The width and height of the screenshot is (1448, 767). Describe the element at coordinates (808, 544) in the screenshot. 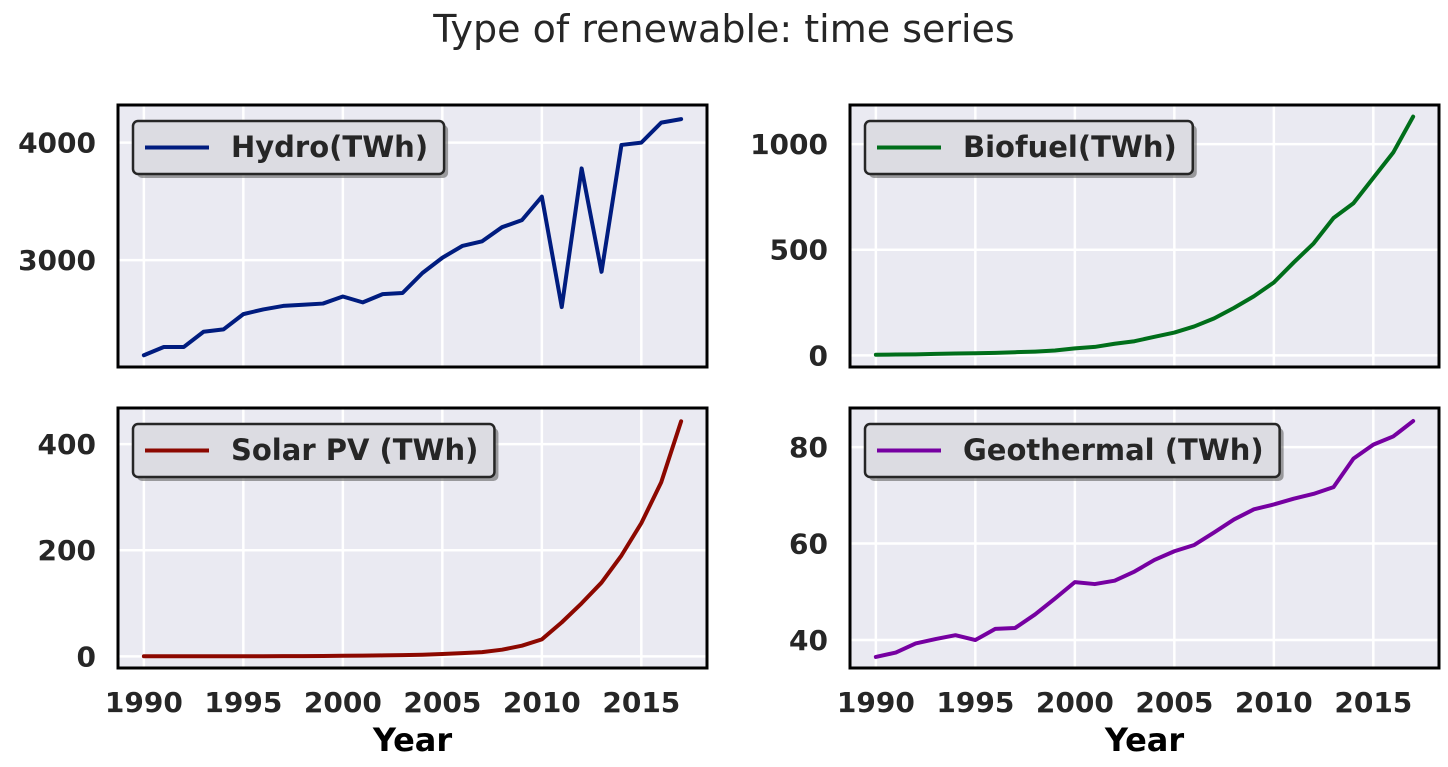

I see `y-tick-label: 60` at that location.